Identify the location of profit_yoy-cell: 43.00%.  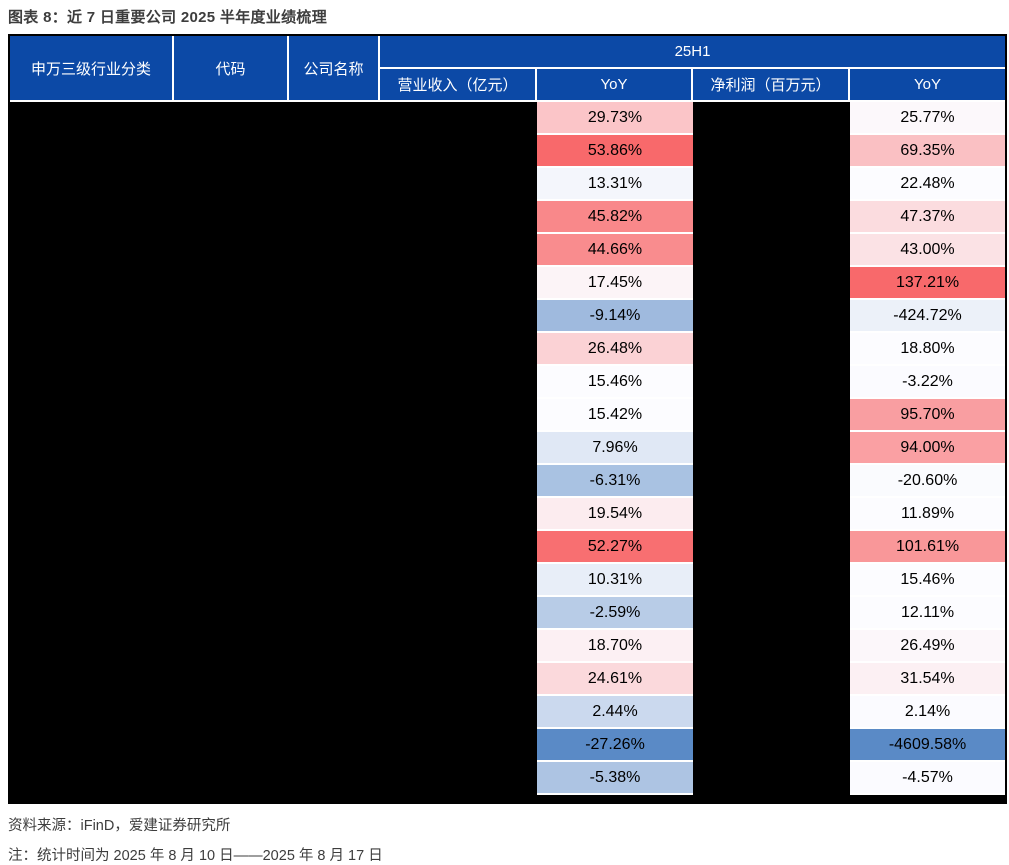
(928, 250).